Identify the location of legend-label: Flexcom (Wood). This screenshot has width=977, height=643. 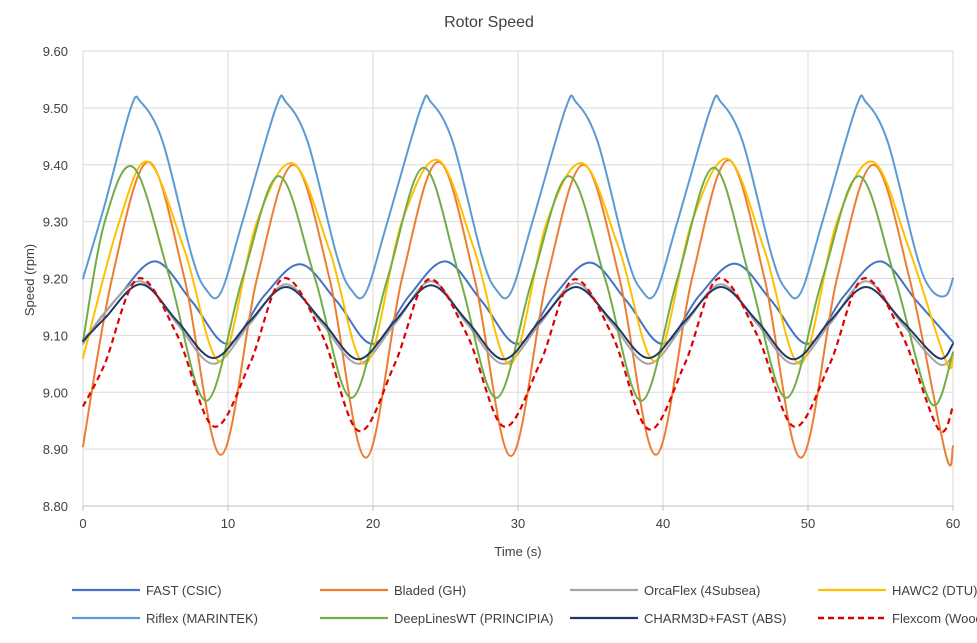
(934, 618).